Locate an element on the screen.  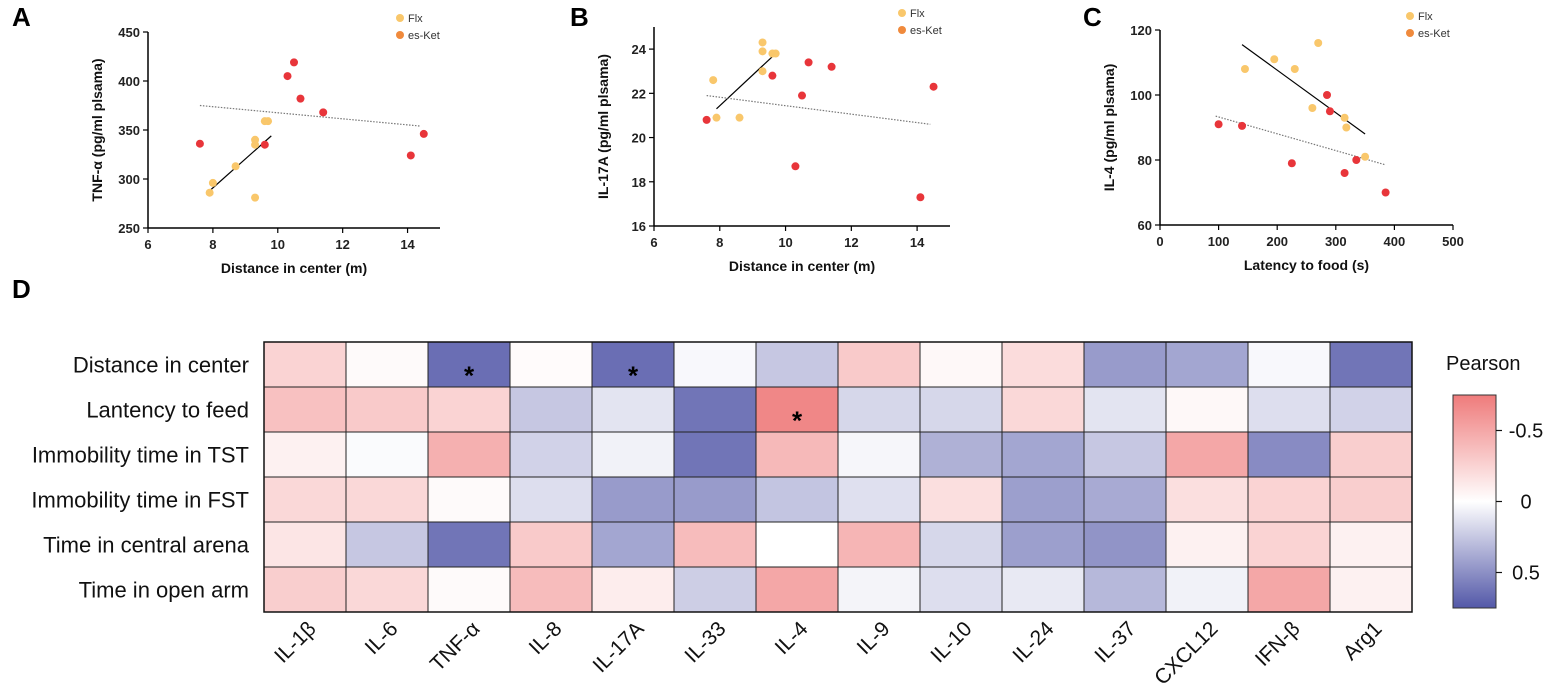
heatmap-row-label: Immobility time in FST is located at coordinates (140, 500).